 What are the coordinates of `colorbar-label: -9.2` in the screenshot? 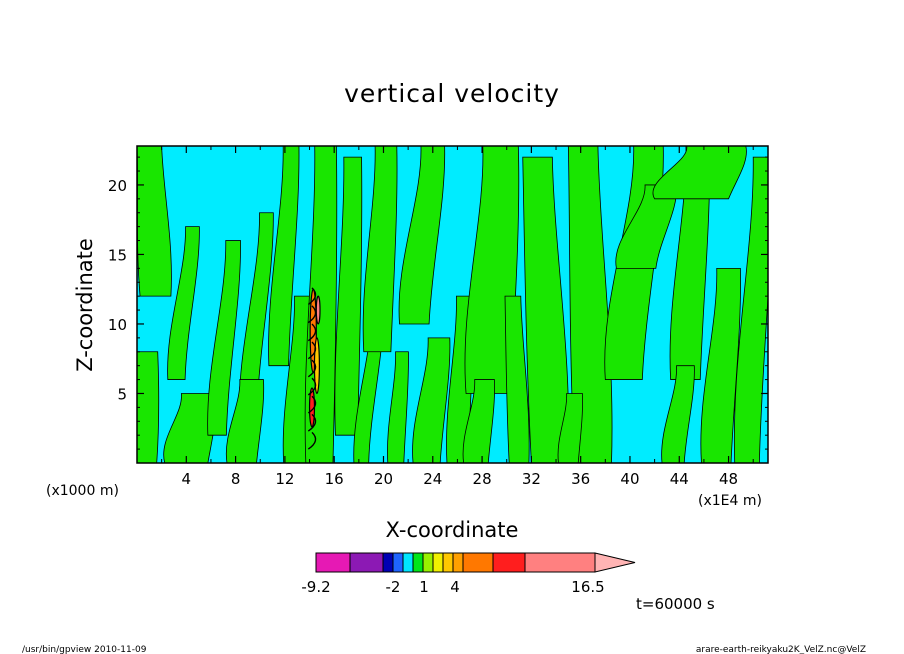 It's located at (315, 587).